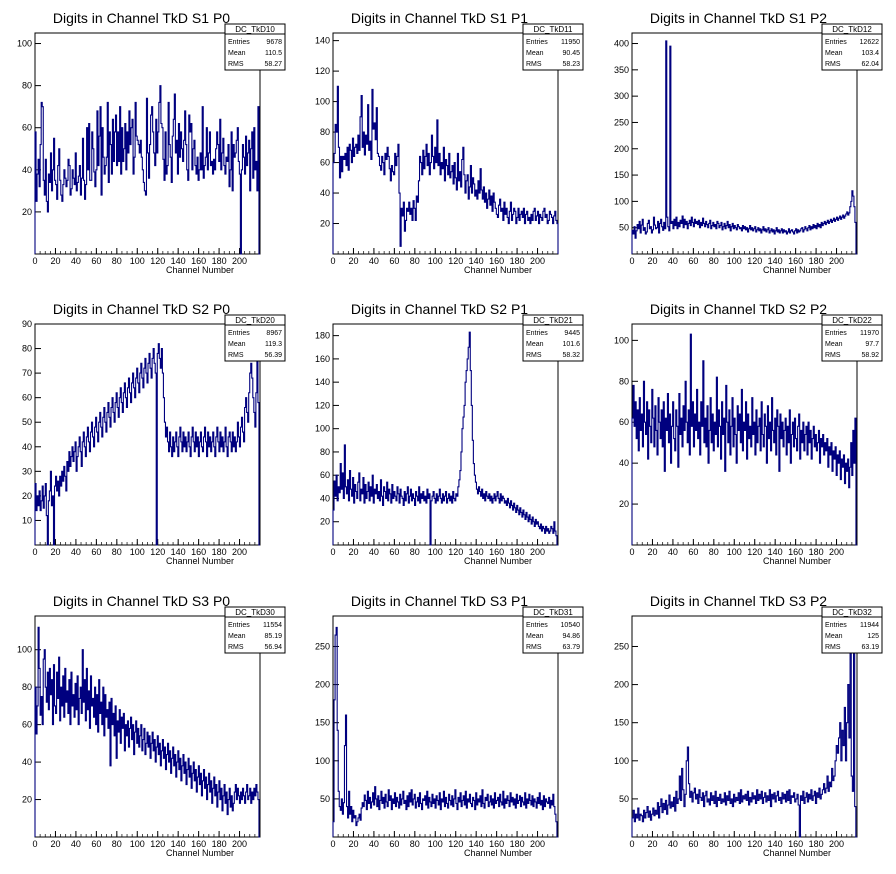 The height and width of the screenshot is (874, 896). What do you see at coordinates (852, 320) in the screenshot?
I see `stats-histogram-name: DC_TkD22` at bounding box center [852, 320].